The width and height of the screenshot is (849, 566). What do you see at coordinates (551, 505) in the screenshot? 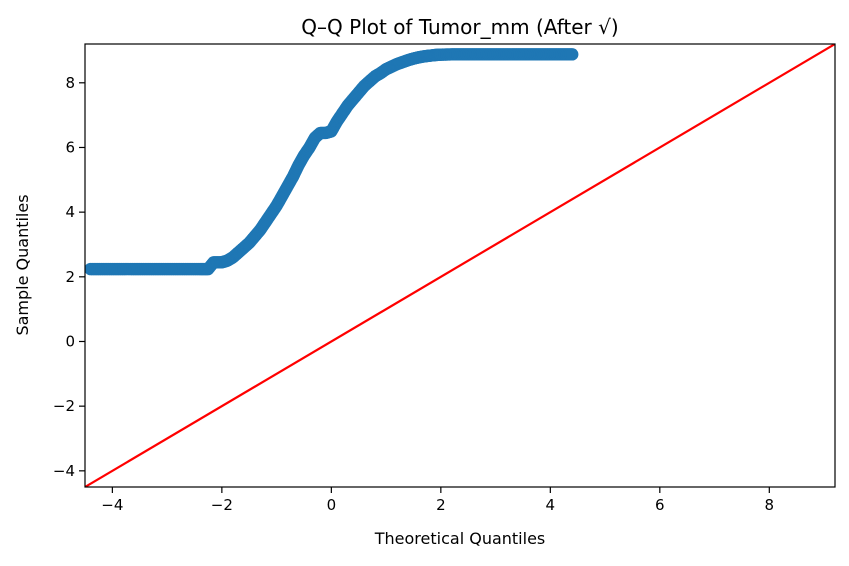
I see `x-tick-label: 4` at bounding box center [551, 505].